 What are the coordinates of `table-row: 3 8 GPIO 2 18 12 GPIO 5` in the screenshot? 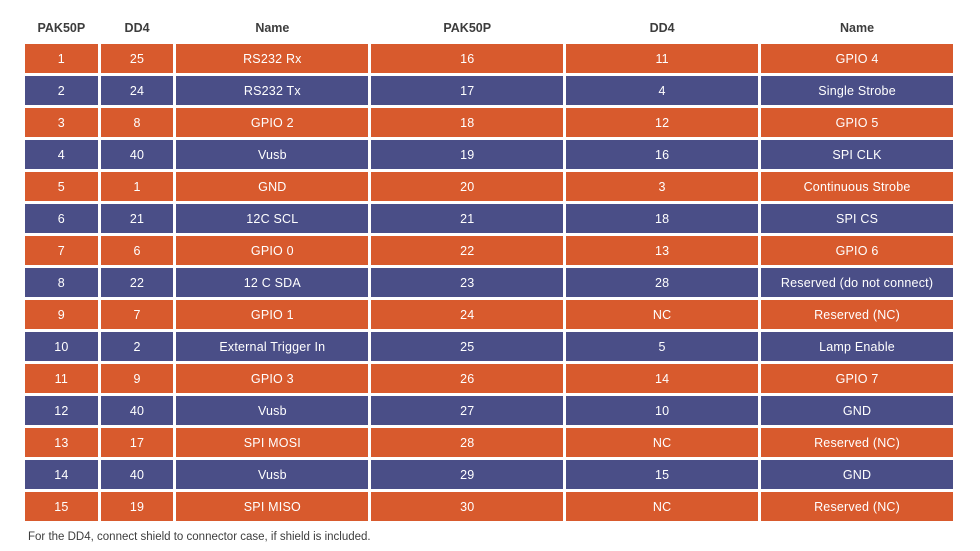 It's located at (489, 122).